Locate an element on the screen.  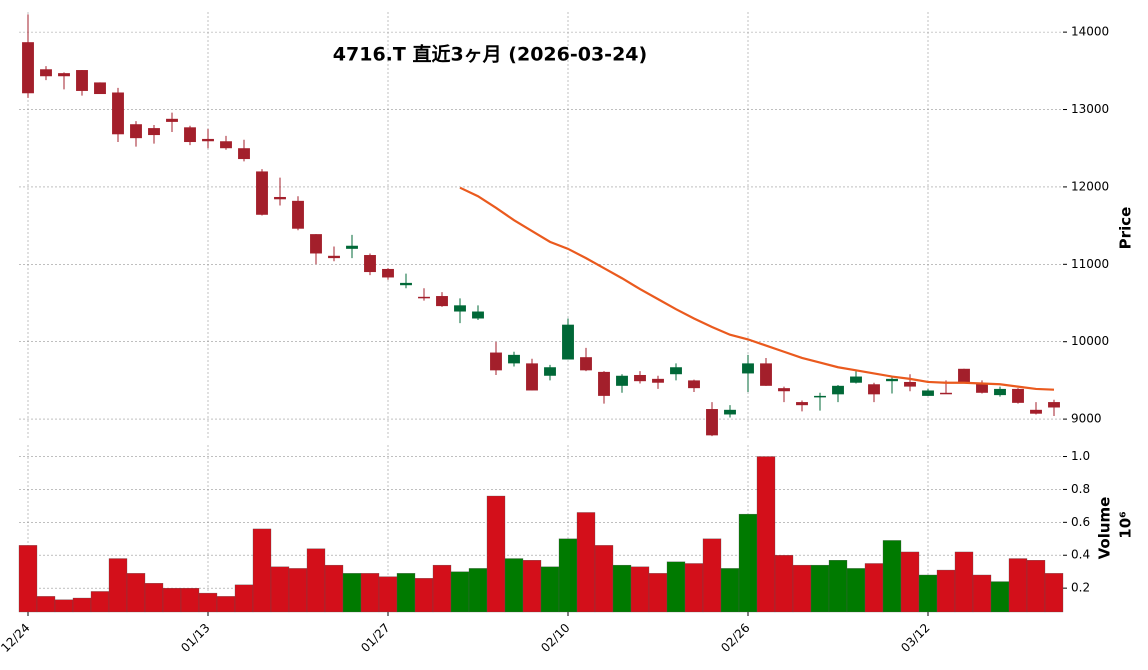
volume-tick-label: 1.0 is located at coordinates (1080, 456).